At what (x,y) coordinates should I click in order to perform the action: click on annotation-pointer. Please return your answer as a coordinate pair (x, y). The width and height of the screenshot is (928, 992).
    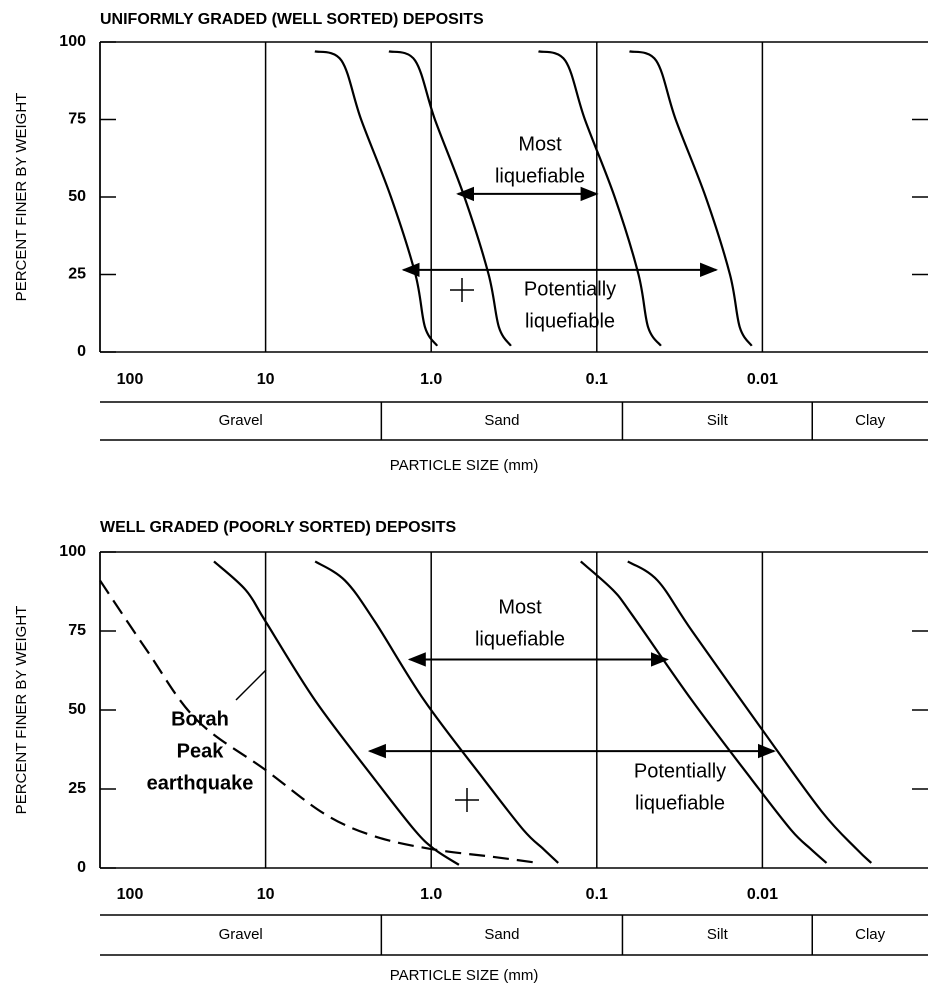
    Looking at the image, I should click on (251, 685).